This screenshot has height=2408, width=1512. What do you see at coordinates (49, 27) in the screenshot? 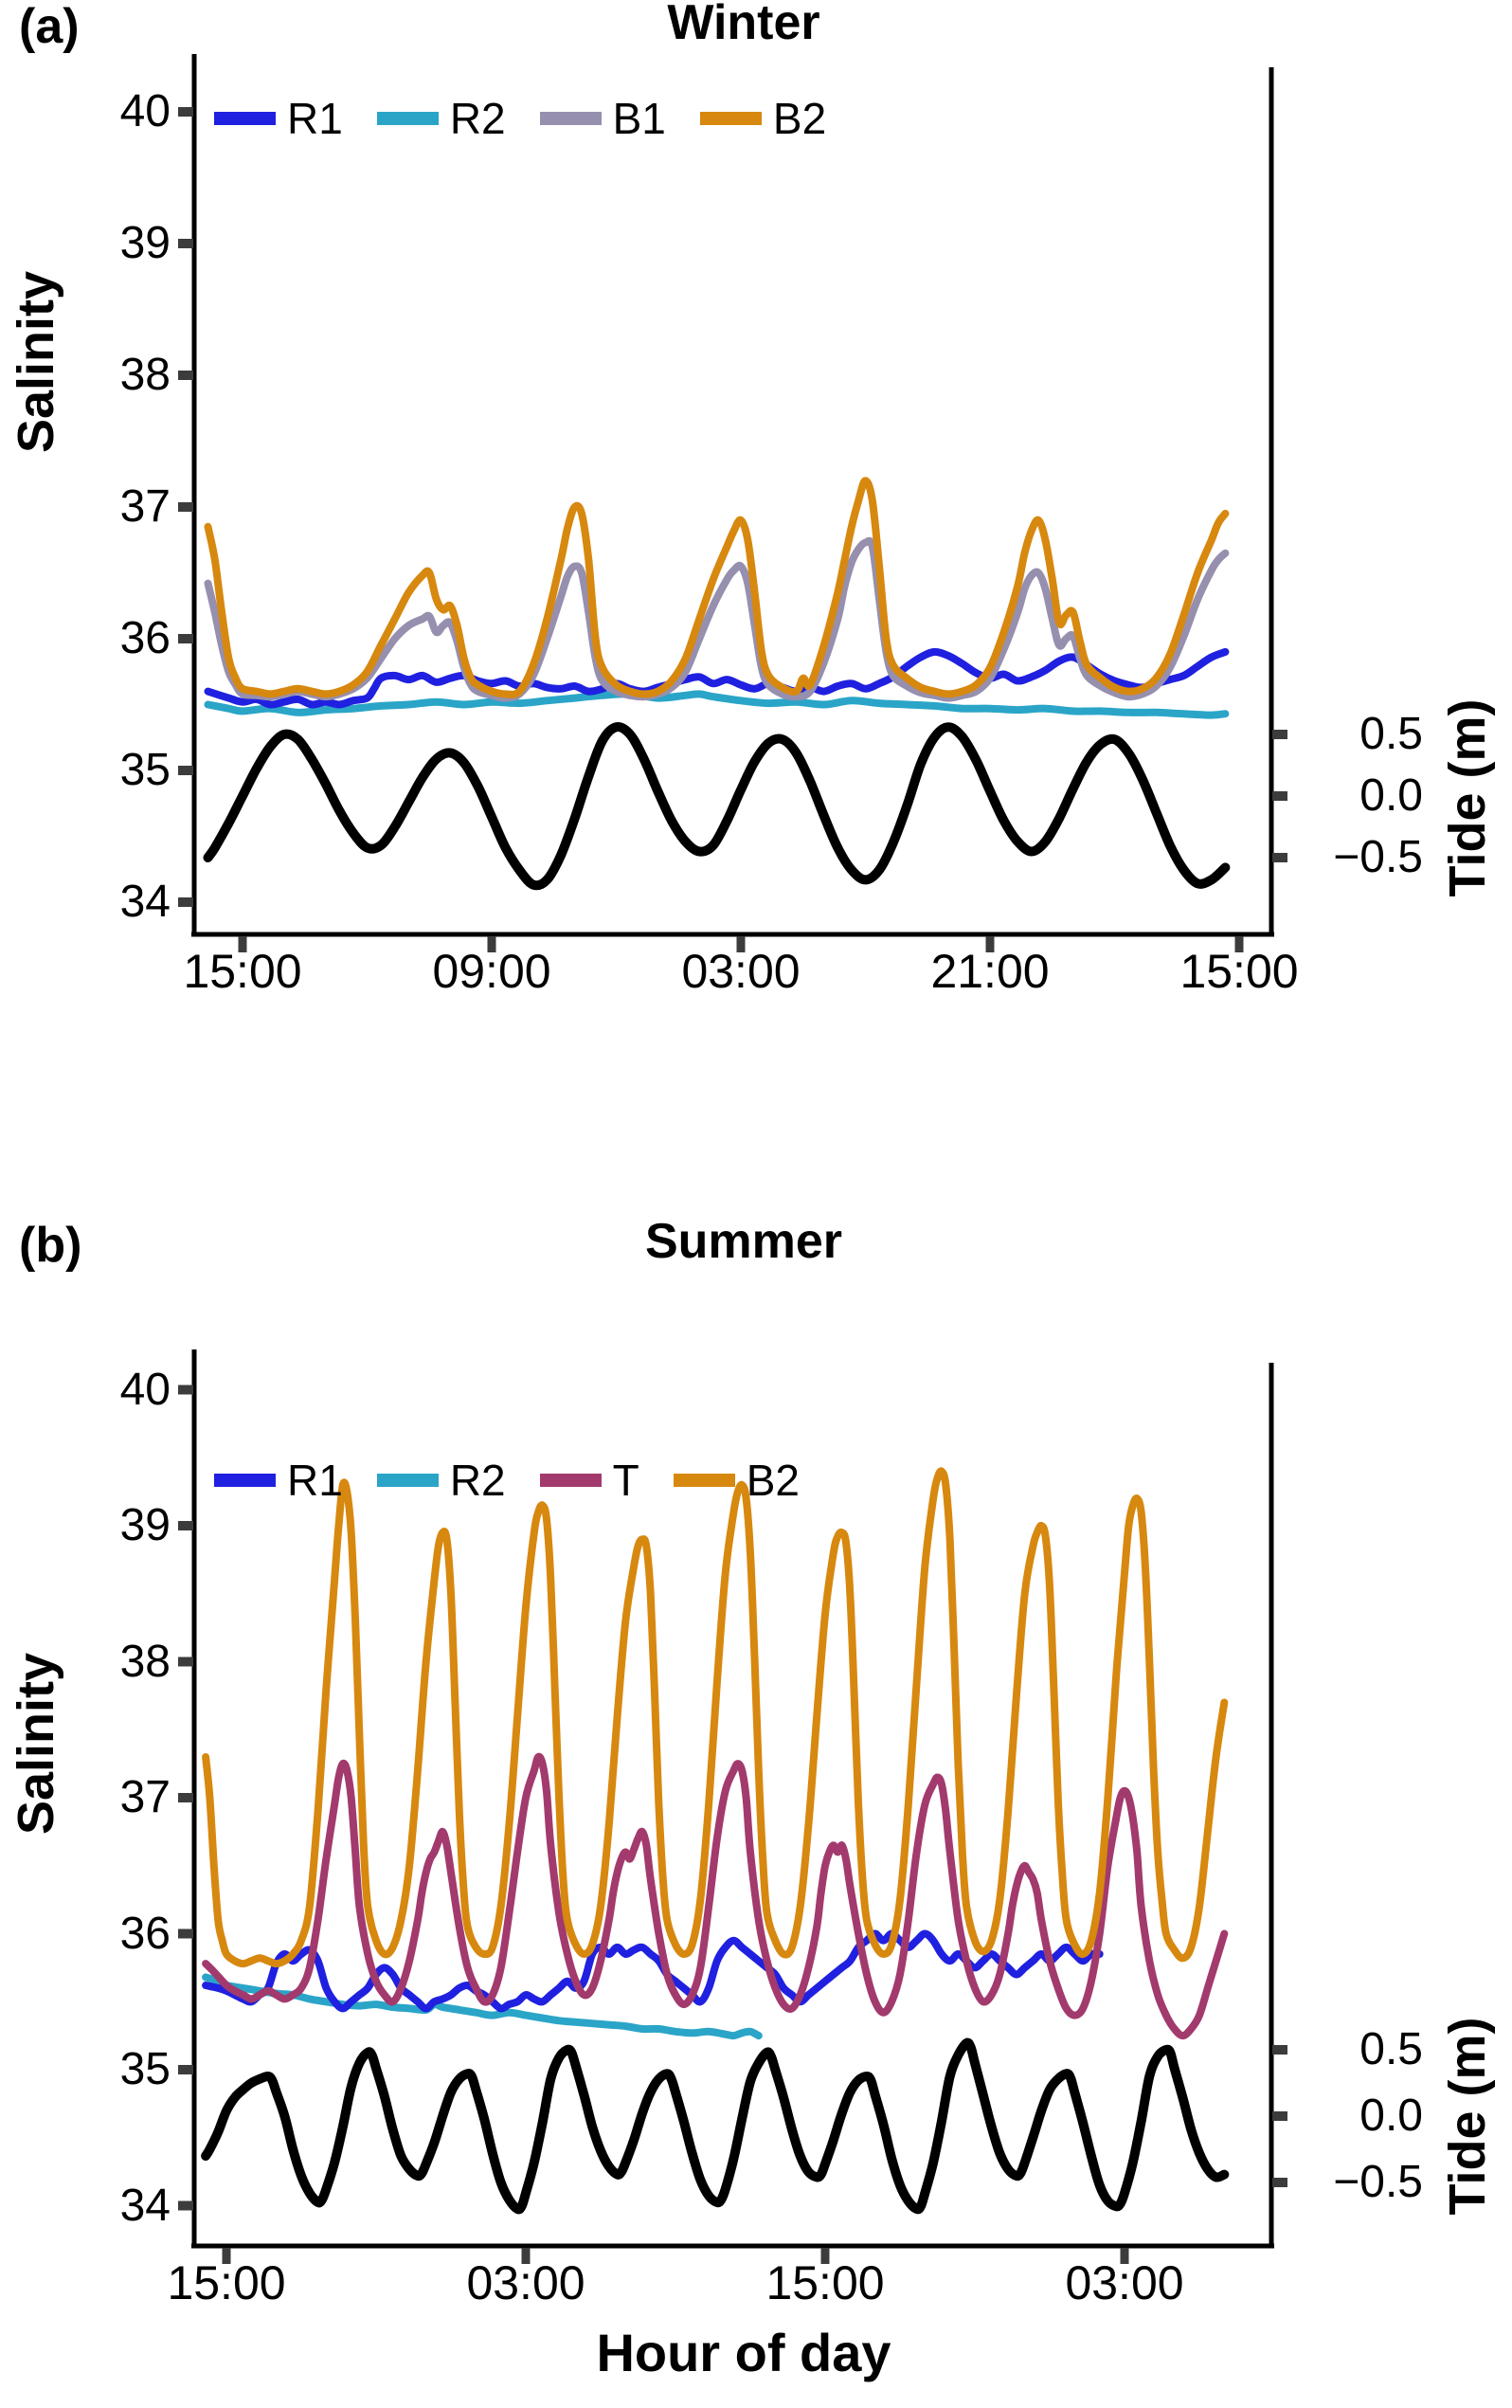
I see `panel-a-letter: (a)` at bounding box center [49, 27].